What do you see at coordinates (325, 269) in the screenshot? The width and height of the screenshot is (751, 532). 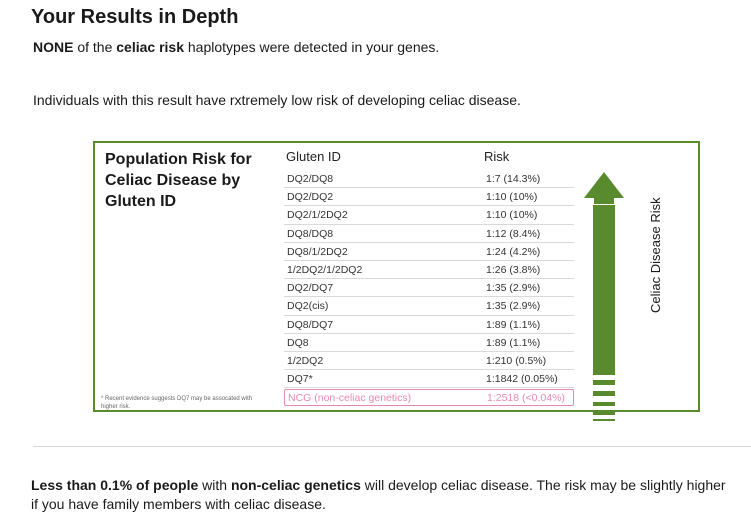 I see `gluten-id-cell: 1/2DQ2/1/2DQ2` at bounding box center [325, 269].